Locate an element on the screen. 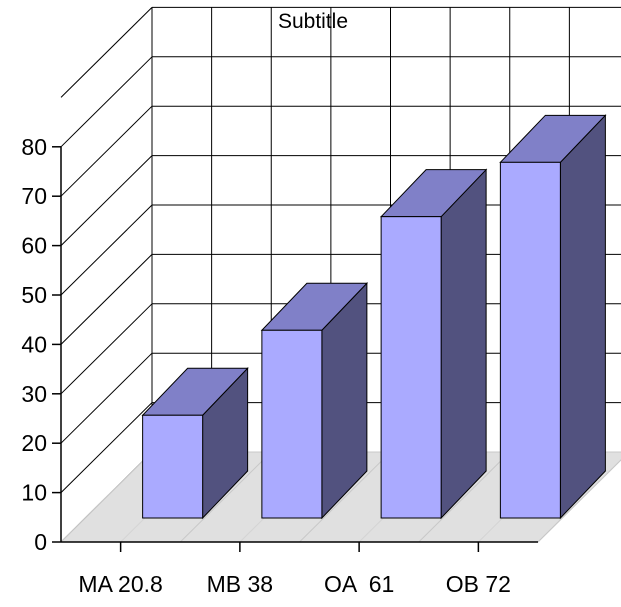  y-tick-label: 0 is located at coordinates (40, 542).